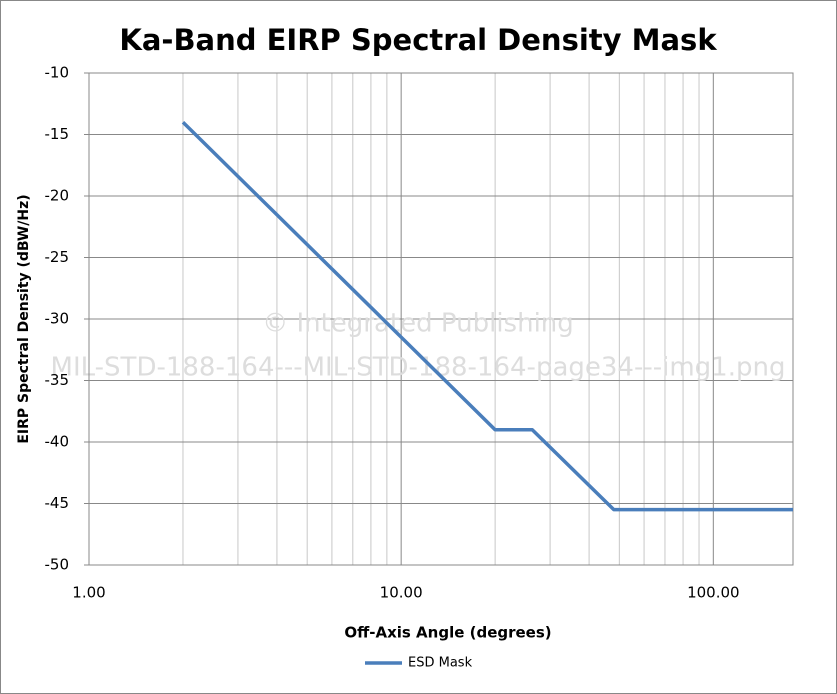  I want to click on x-tick-label: 1.00, so click(88, 593).